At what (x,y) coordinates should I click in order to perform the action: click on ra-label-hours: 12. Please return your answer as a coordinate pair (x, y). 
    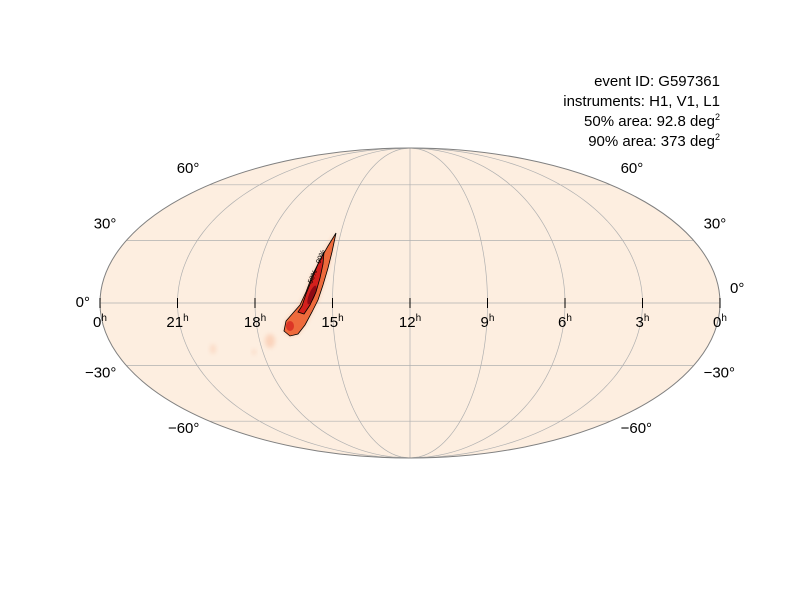
    Looking at the image, I should click on (407, 322).